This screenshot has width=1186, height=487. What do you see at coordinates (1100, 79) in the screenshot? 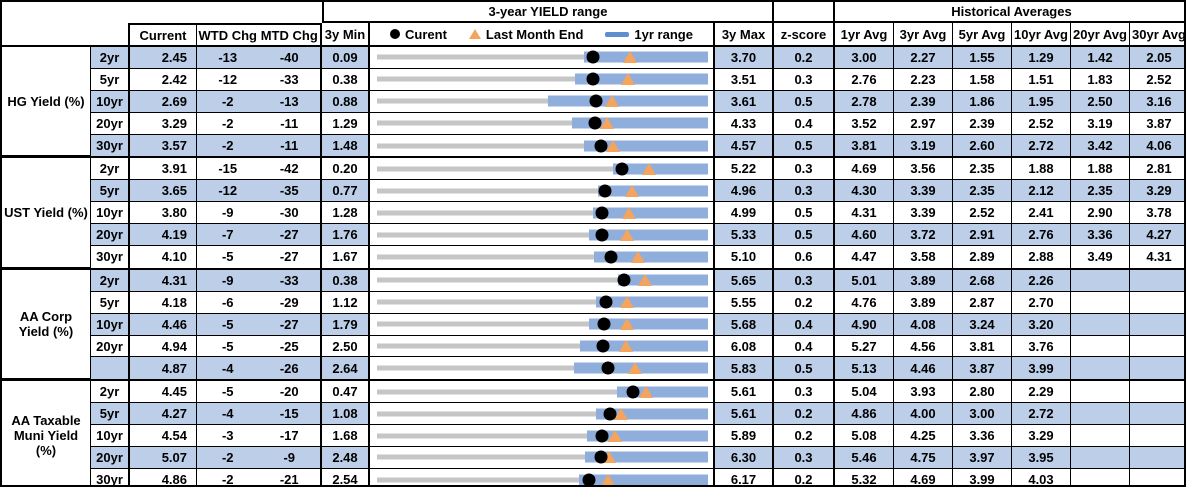
I see `cell-avg-20yr: 1.83` at bounding box center [1100, 79].